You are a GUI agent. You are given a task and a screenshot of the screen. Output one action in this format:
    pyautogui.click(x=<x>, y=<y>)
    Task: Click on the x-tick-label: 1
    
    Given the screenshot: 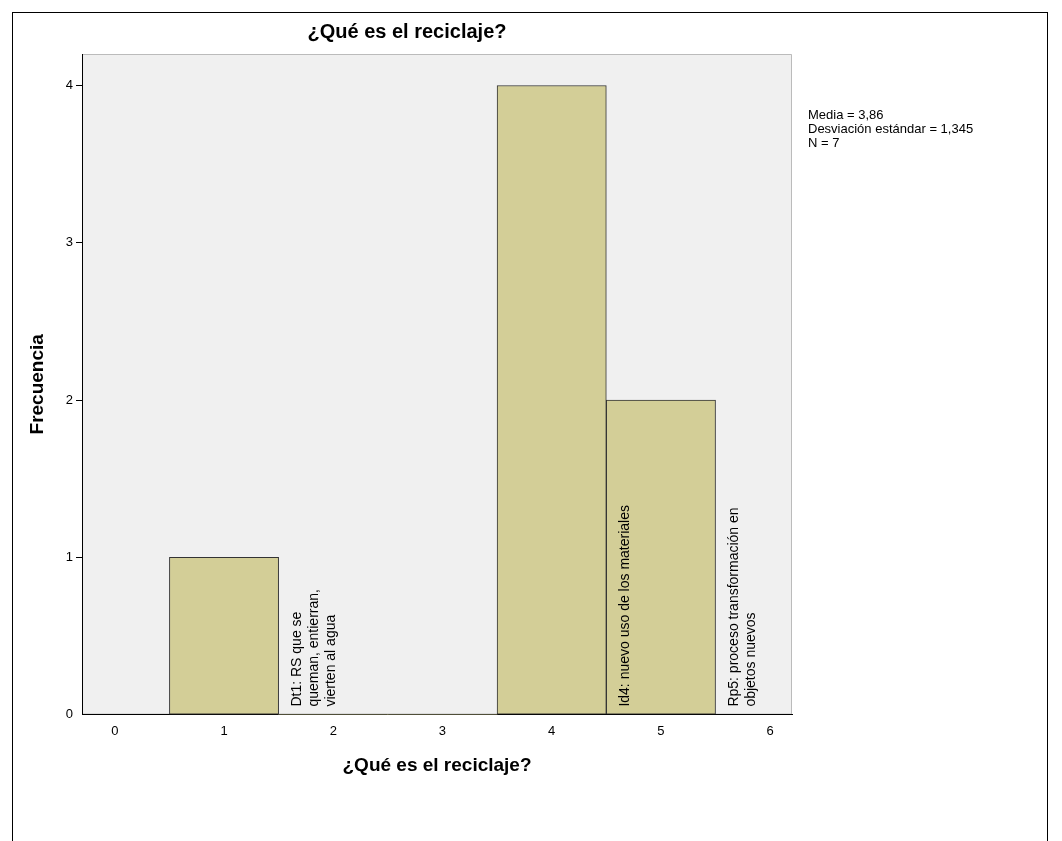 What is the action you would take?
    pyautogui.click(x=224, y=730)
    